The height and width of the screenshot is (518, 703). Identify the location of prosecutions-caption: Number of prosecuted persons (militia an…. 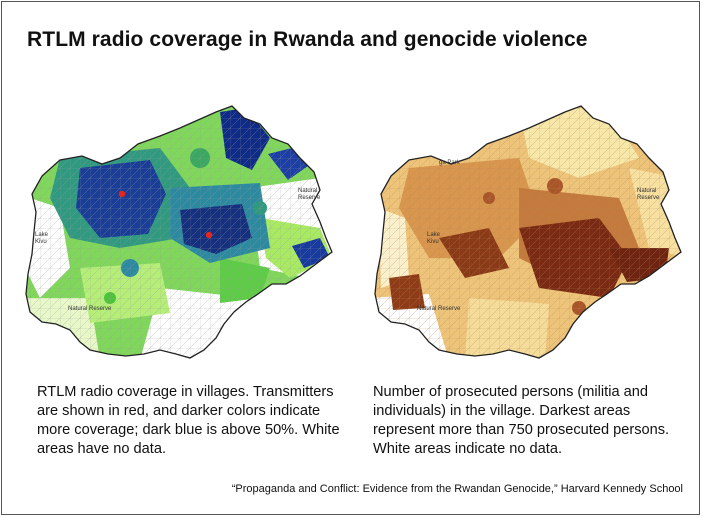
(521, 420).